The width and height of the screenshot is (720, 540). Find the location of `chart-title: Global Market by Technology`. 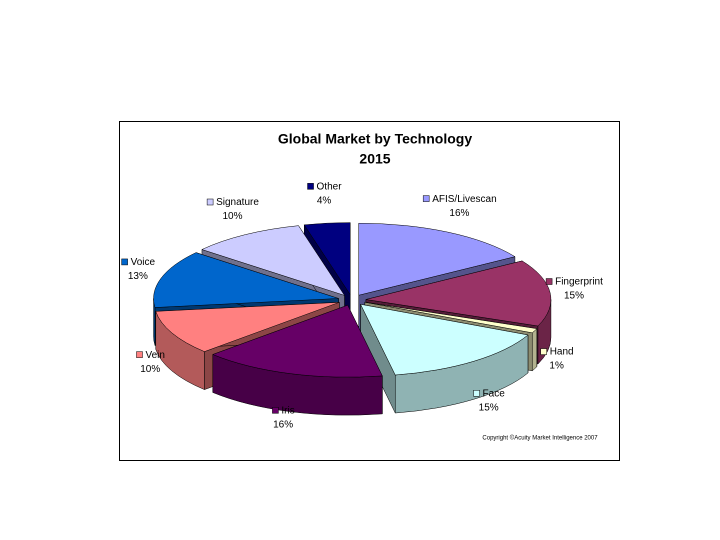

chart-title: Global Market by Technology is located at coordinates (375, 139).